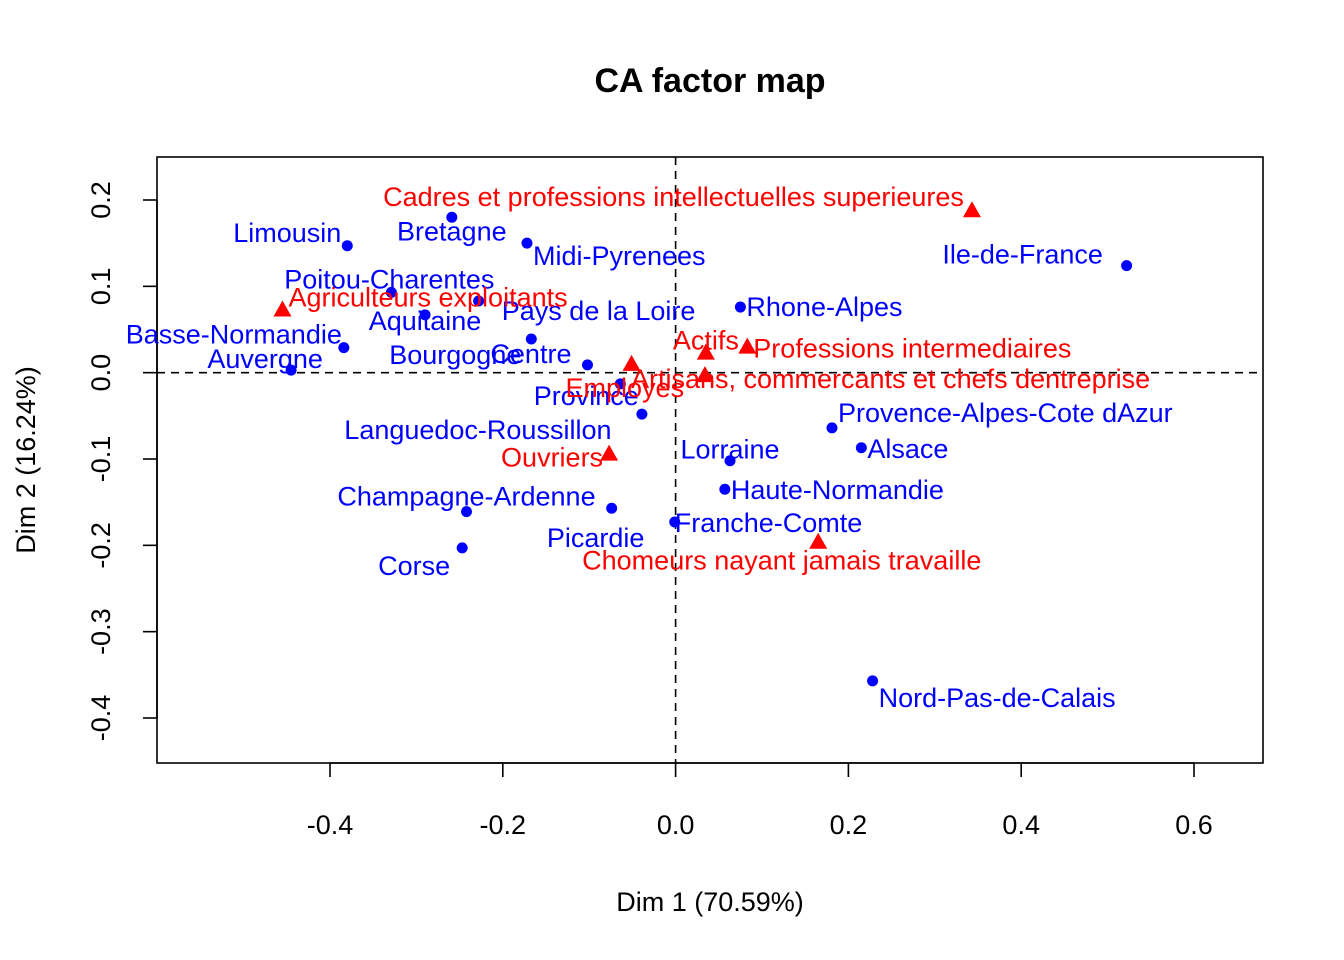  I want to click on row-point-languedoc-roussillon, so click(642, 414).